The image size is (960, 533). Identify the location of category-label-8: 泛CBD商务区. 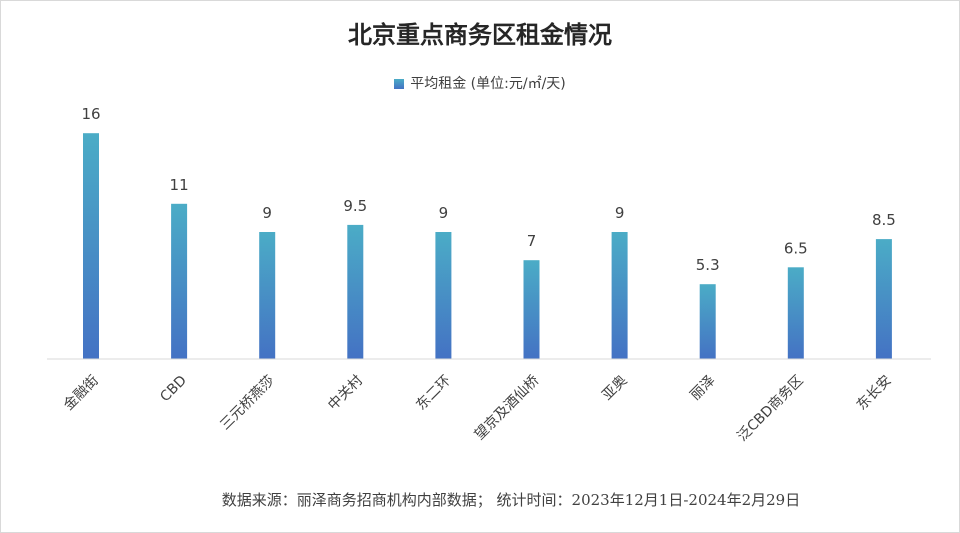
(770, 409).